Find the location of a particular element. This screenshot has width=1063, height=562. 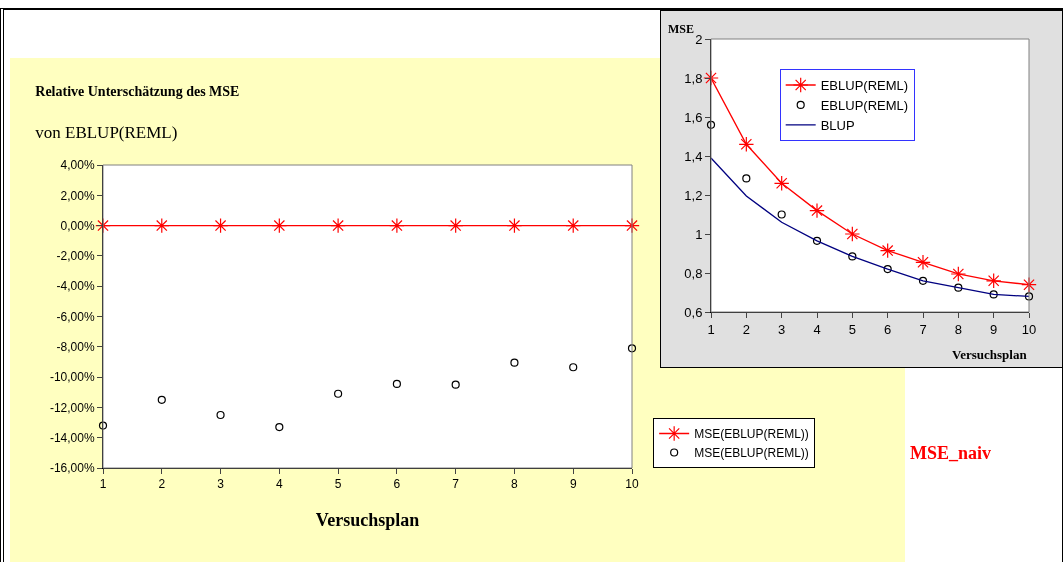

y-tick-label: -2,00% is located at coordinates (75, 256).